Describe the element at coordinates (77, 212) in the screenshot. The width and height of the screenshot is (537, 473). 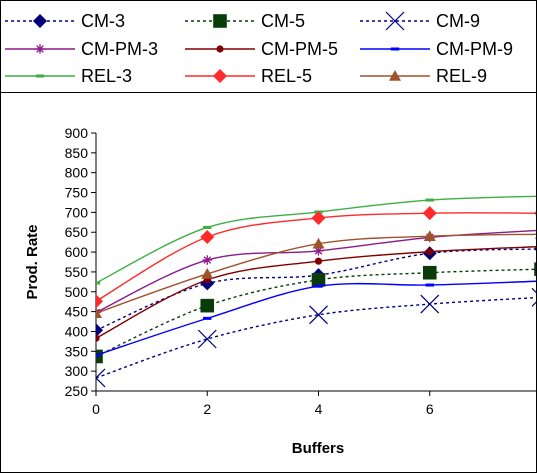
I see `y-tick-label: 700` at that location.